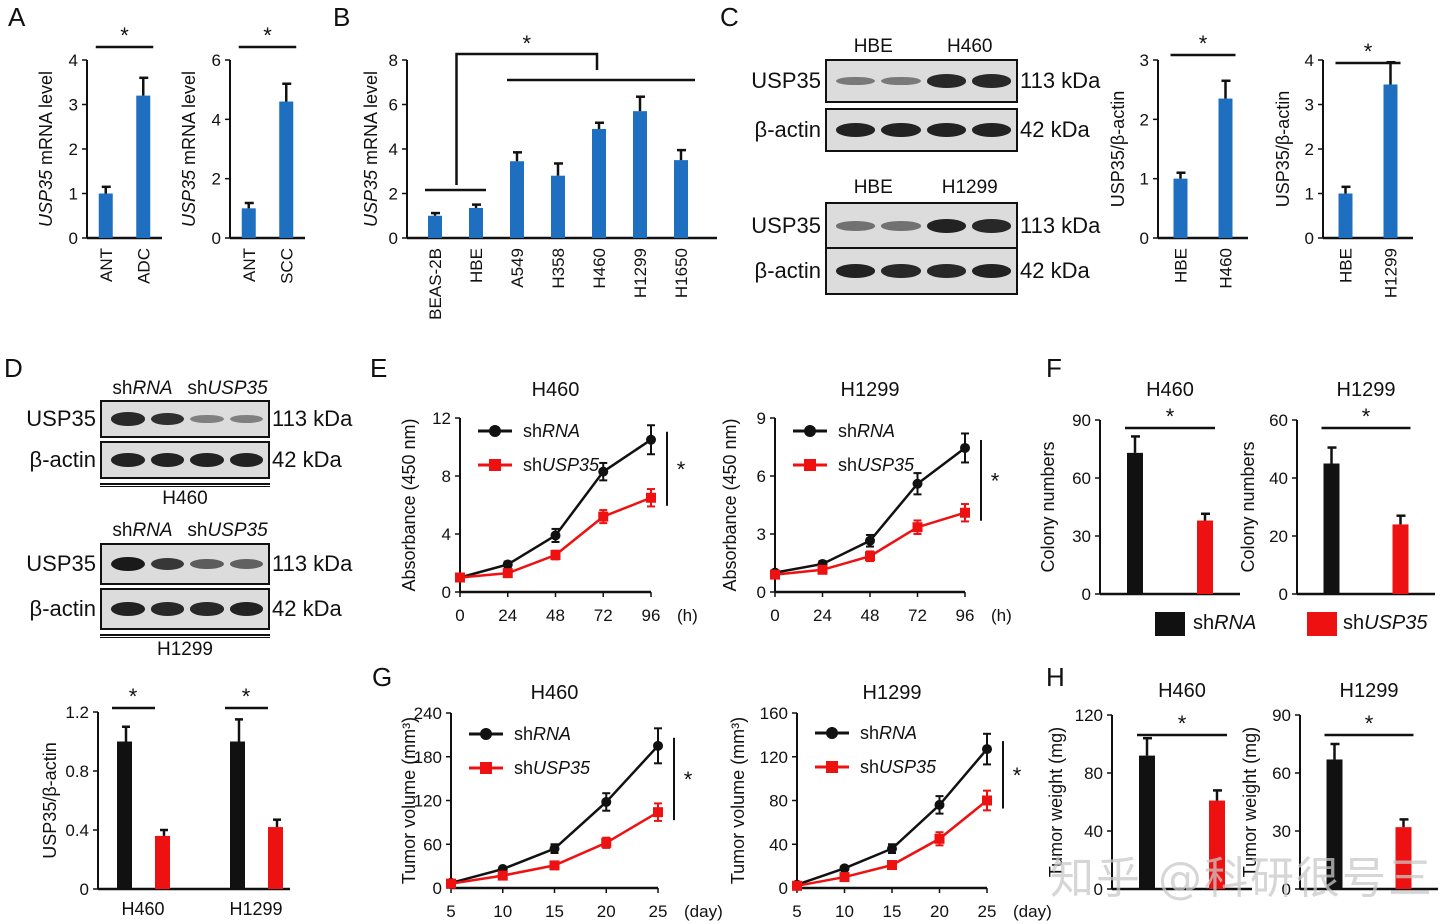  Describe the element at coordinates (658, 911) in the screenshot. I see `x-tick-label: 25` at that location.